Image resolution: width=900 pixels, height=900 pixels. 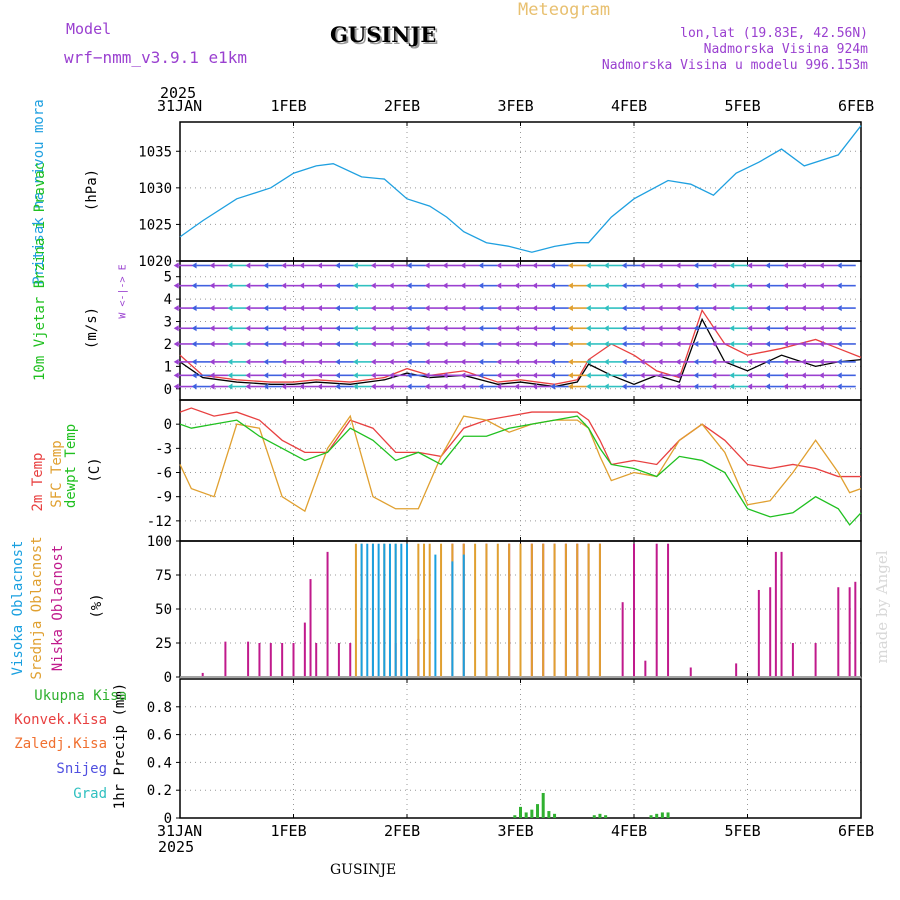 I want to click on ytick-label: 50, so click(x=163, y=610).